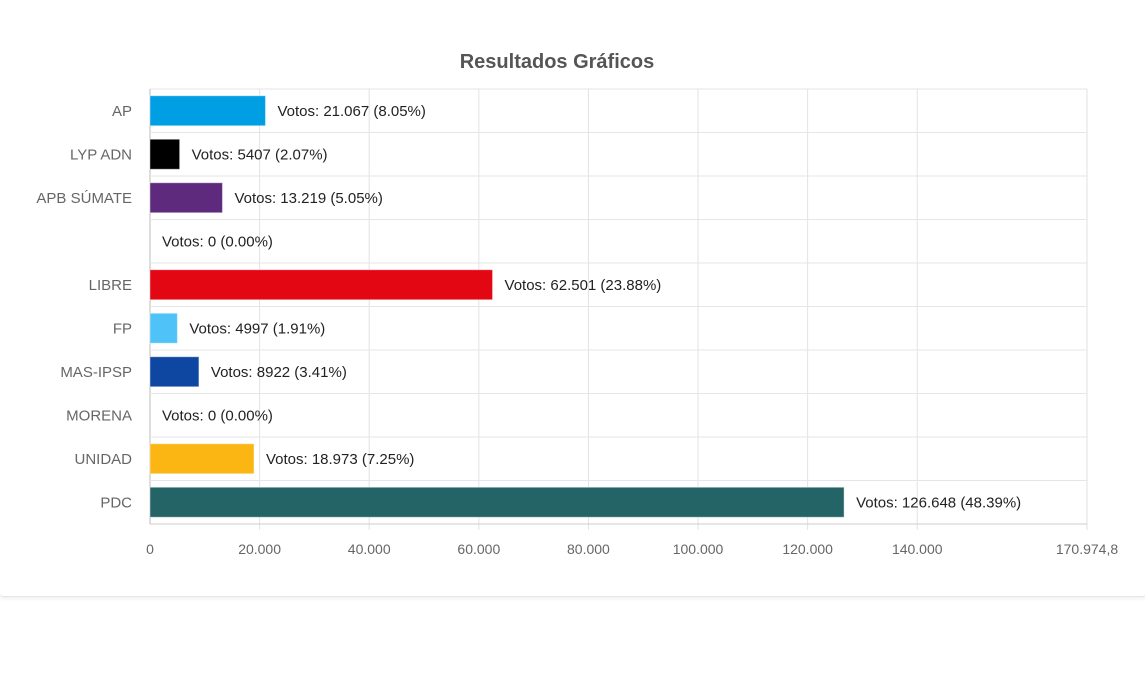 The width and height of the screenshot is (1145, 675). I want to click on x-tick-label: 60.000, so click(478, 549).